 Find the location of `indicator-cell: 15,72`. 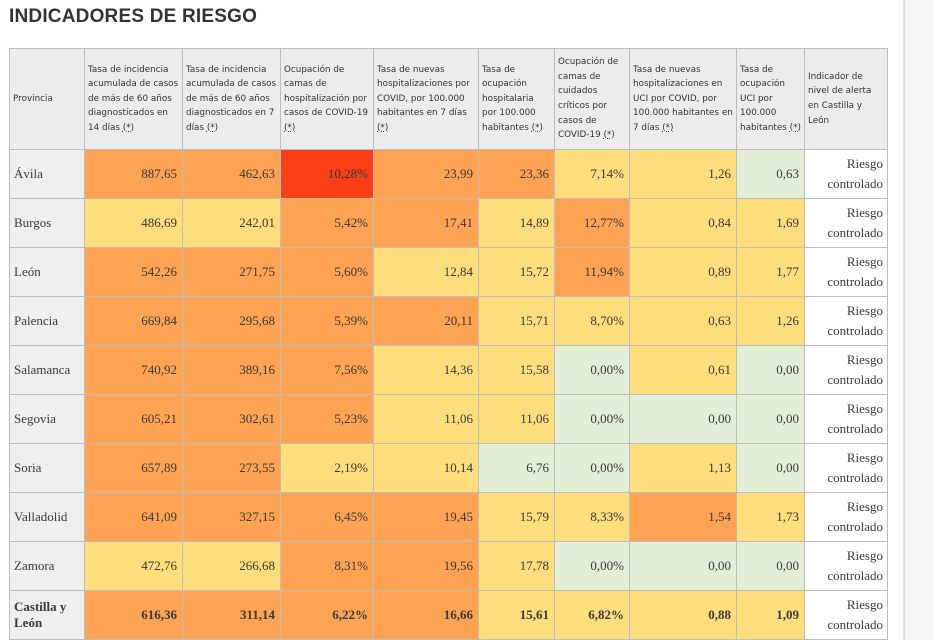

indicator-cell: 15,72 is located at coordinates (516, 272).